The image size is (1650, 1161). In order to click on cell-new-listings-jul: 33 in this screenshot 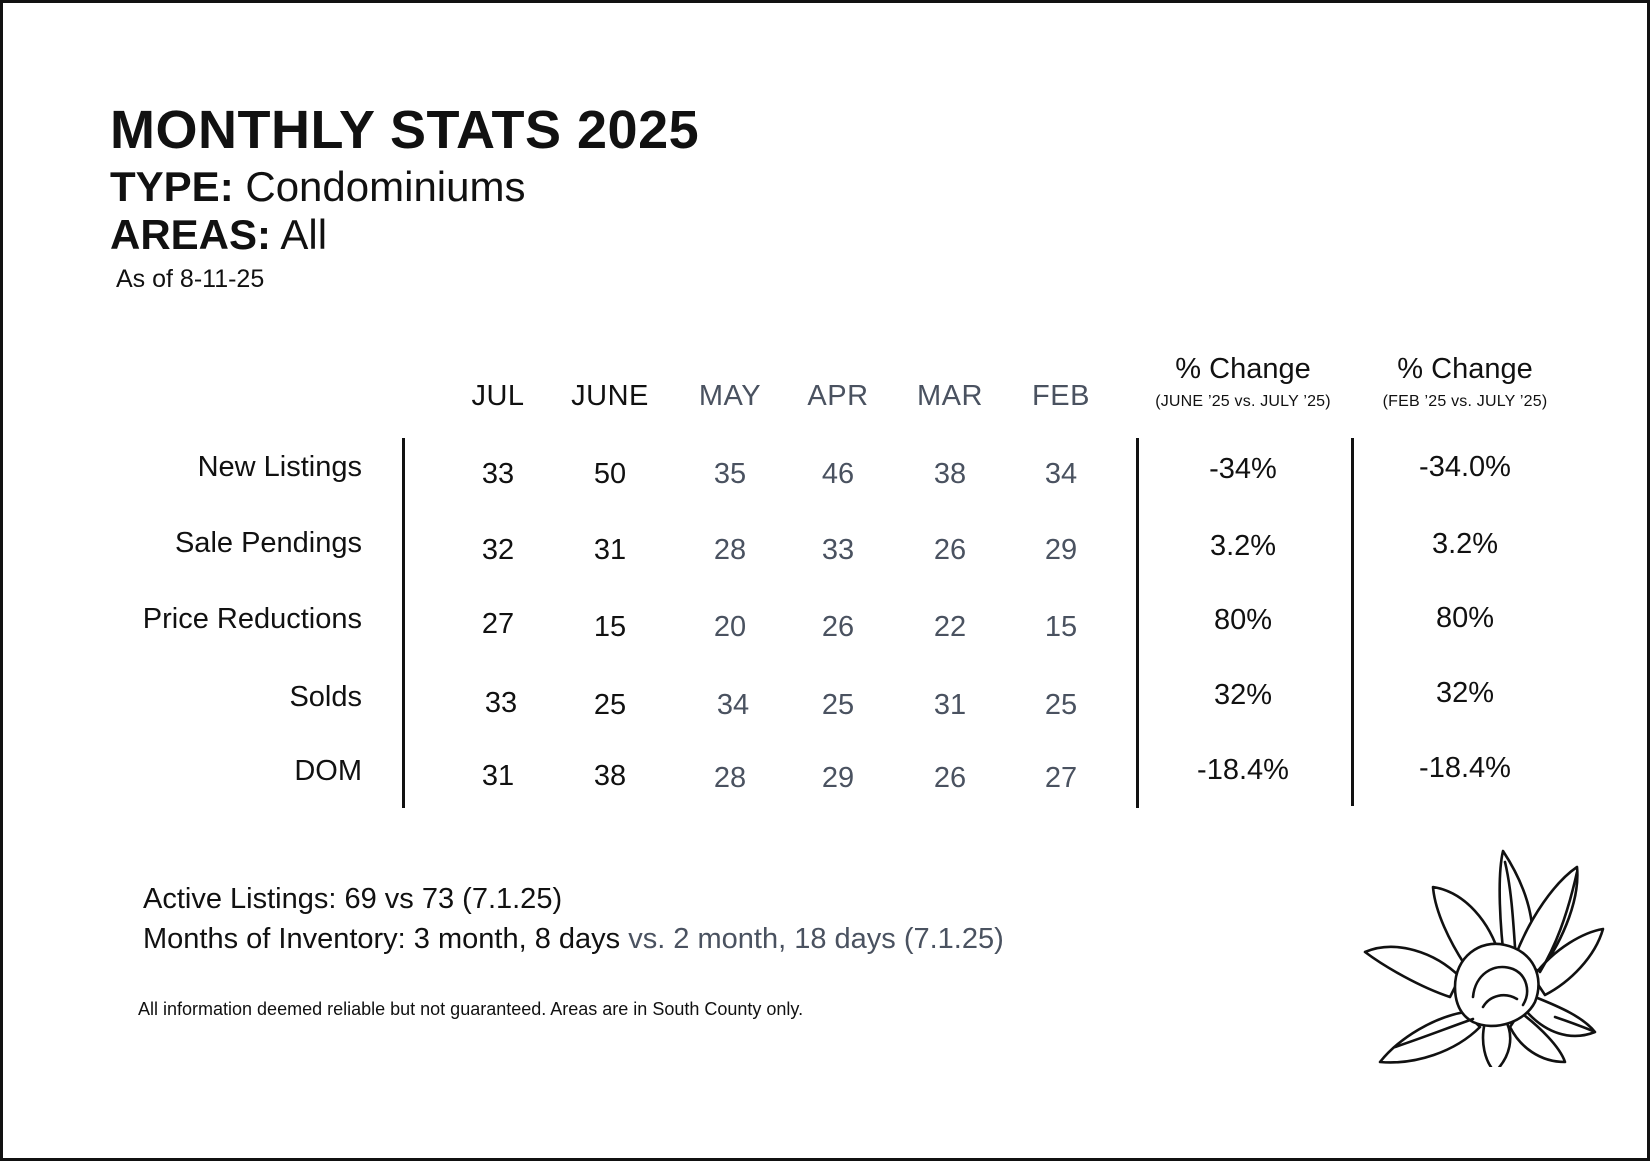, I will do `click(498, 474)`.